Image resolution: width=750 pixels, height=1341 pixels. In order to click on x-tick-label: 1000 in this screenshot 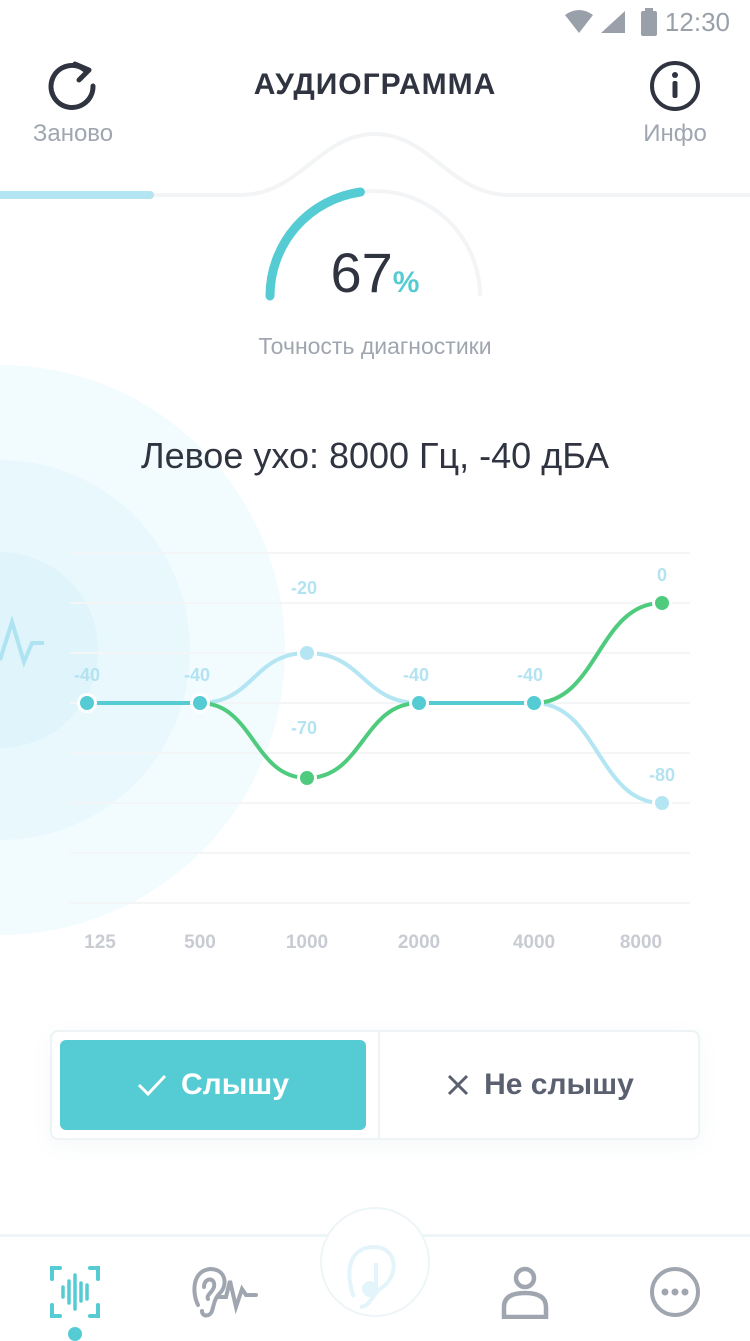, I will do `click(307, 942)`.